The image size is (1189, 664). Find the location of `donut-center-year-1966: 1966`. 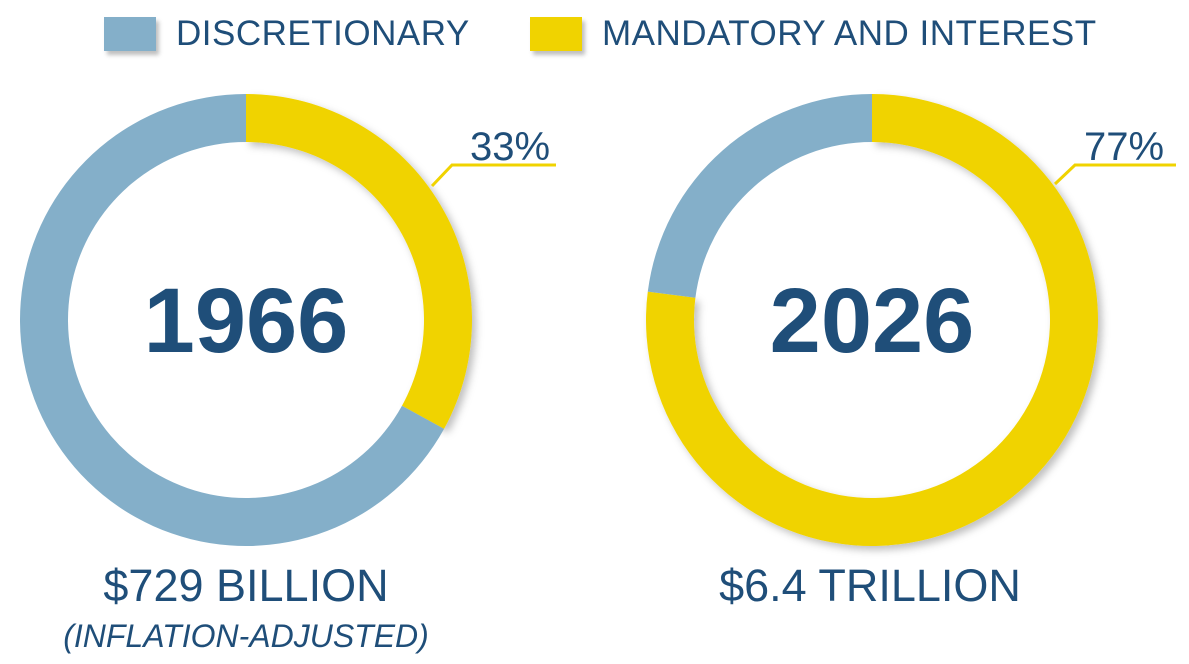

donut-center-year-1966: 1966 is located at coordinates (246, 321).